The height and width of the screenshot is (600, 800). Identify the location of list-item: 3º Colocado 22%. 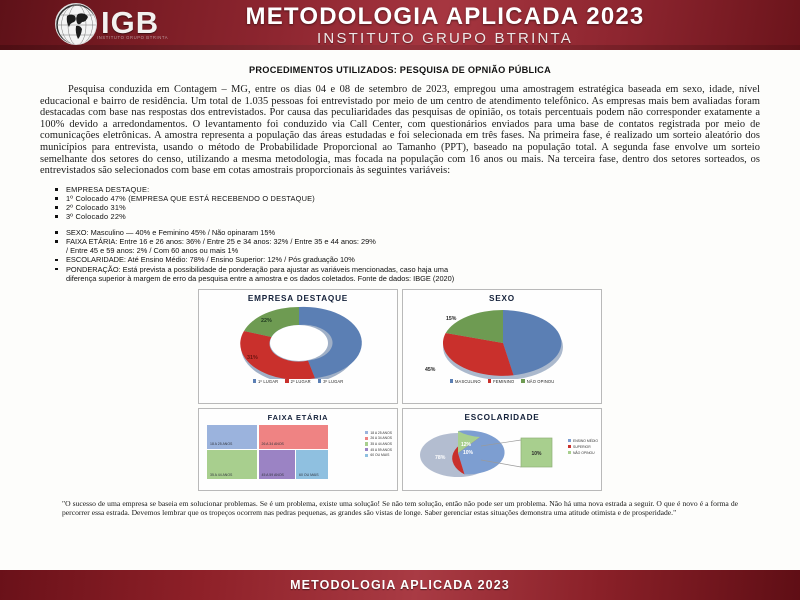
(407, 216).